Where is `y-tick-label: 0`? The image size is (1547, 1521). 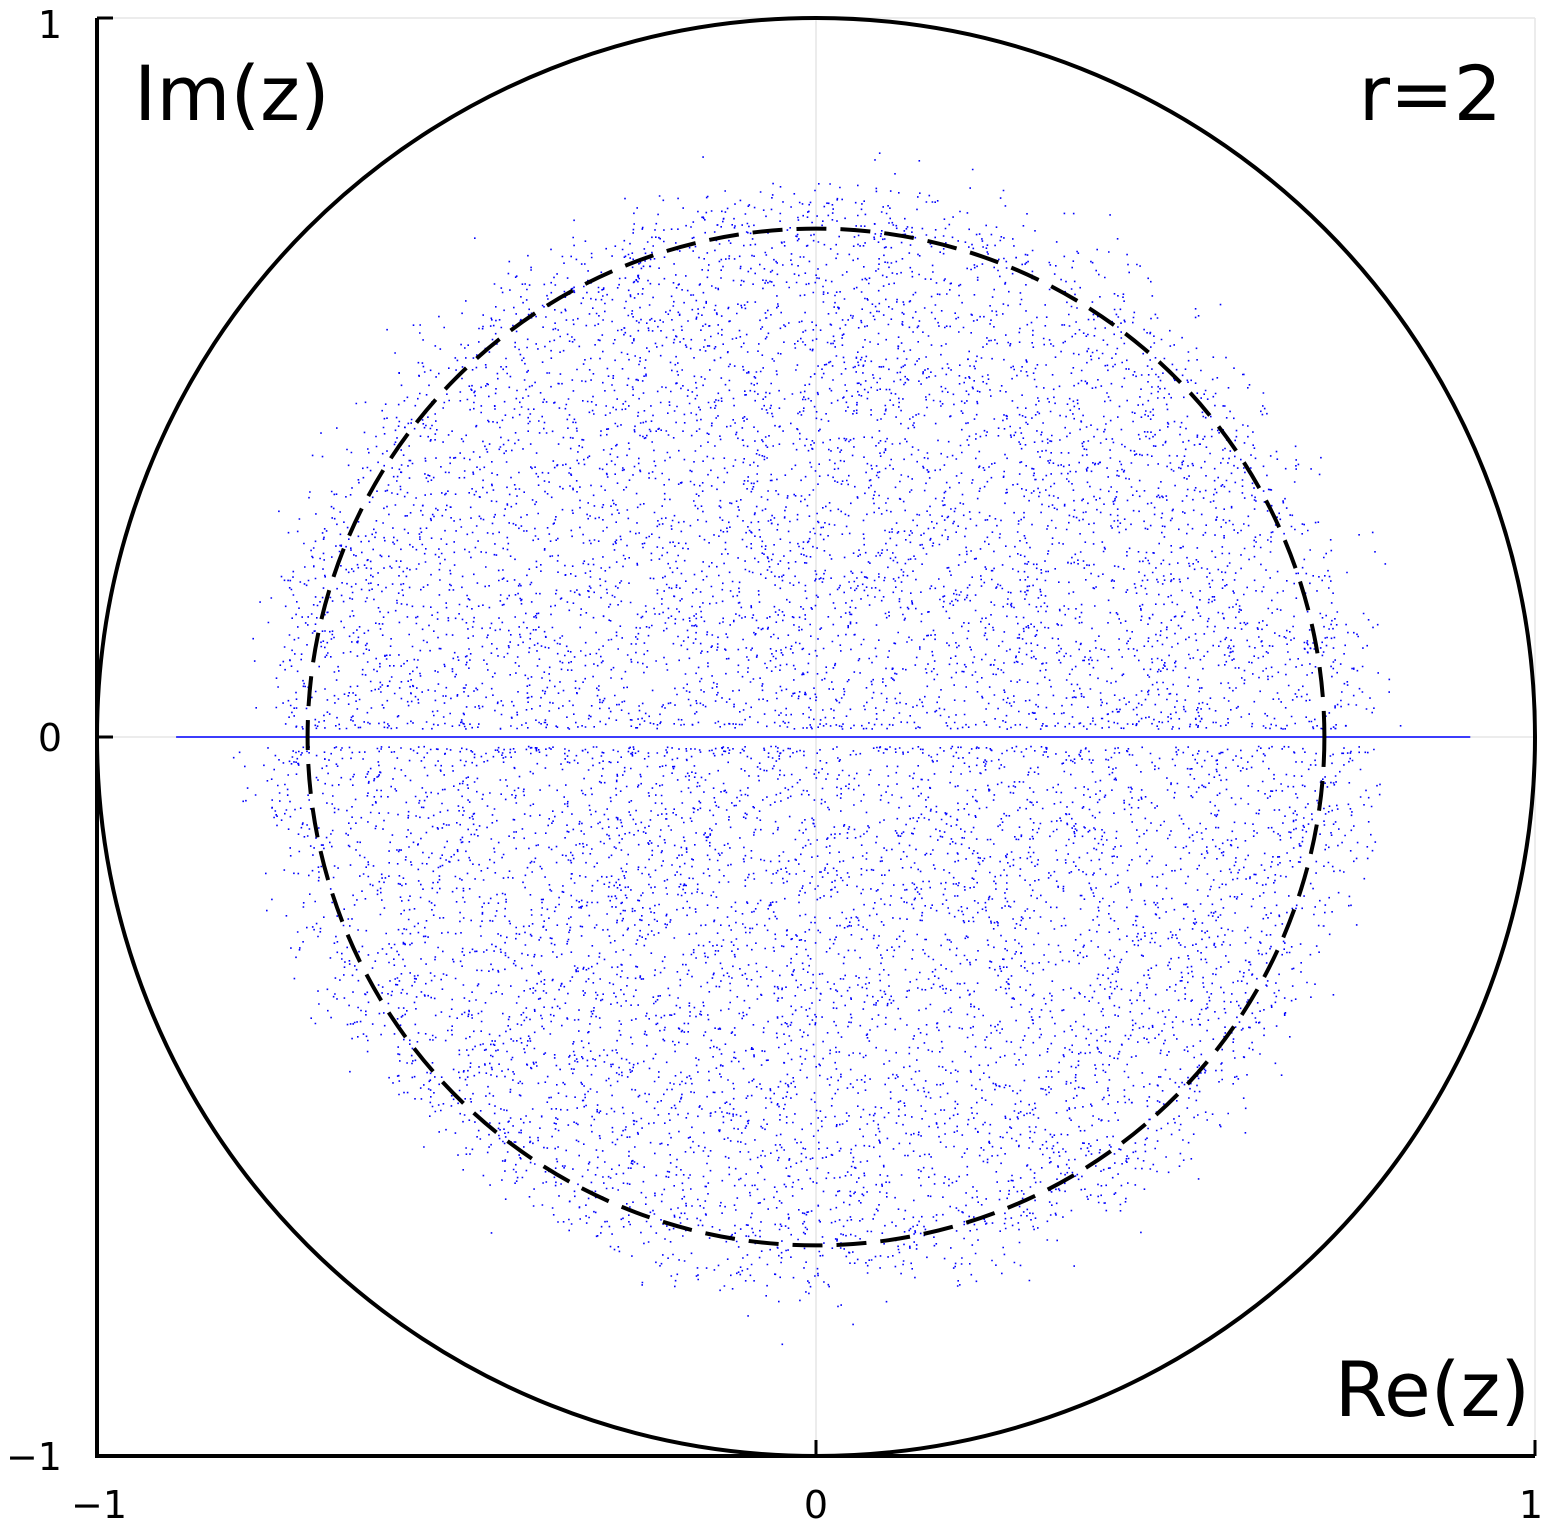
y-tick-label: 0 is located at coordinates (50, 738).